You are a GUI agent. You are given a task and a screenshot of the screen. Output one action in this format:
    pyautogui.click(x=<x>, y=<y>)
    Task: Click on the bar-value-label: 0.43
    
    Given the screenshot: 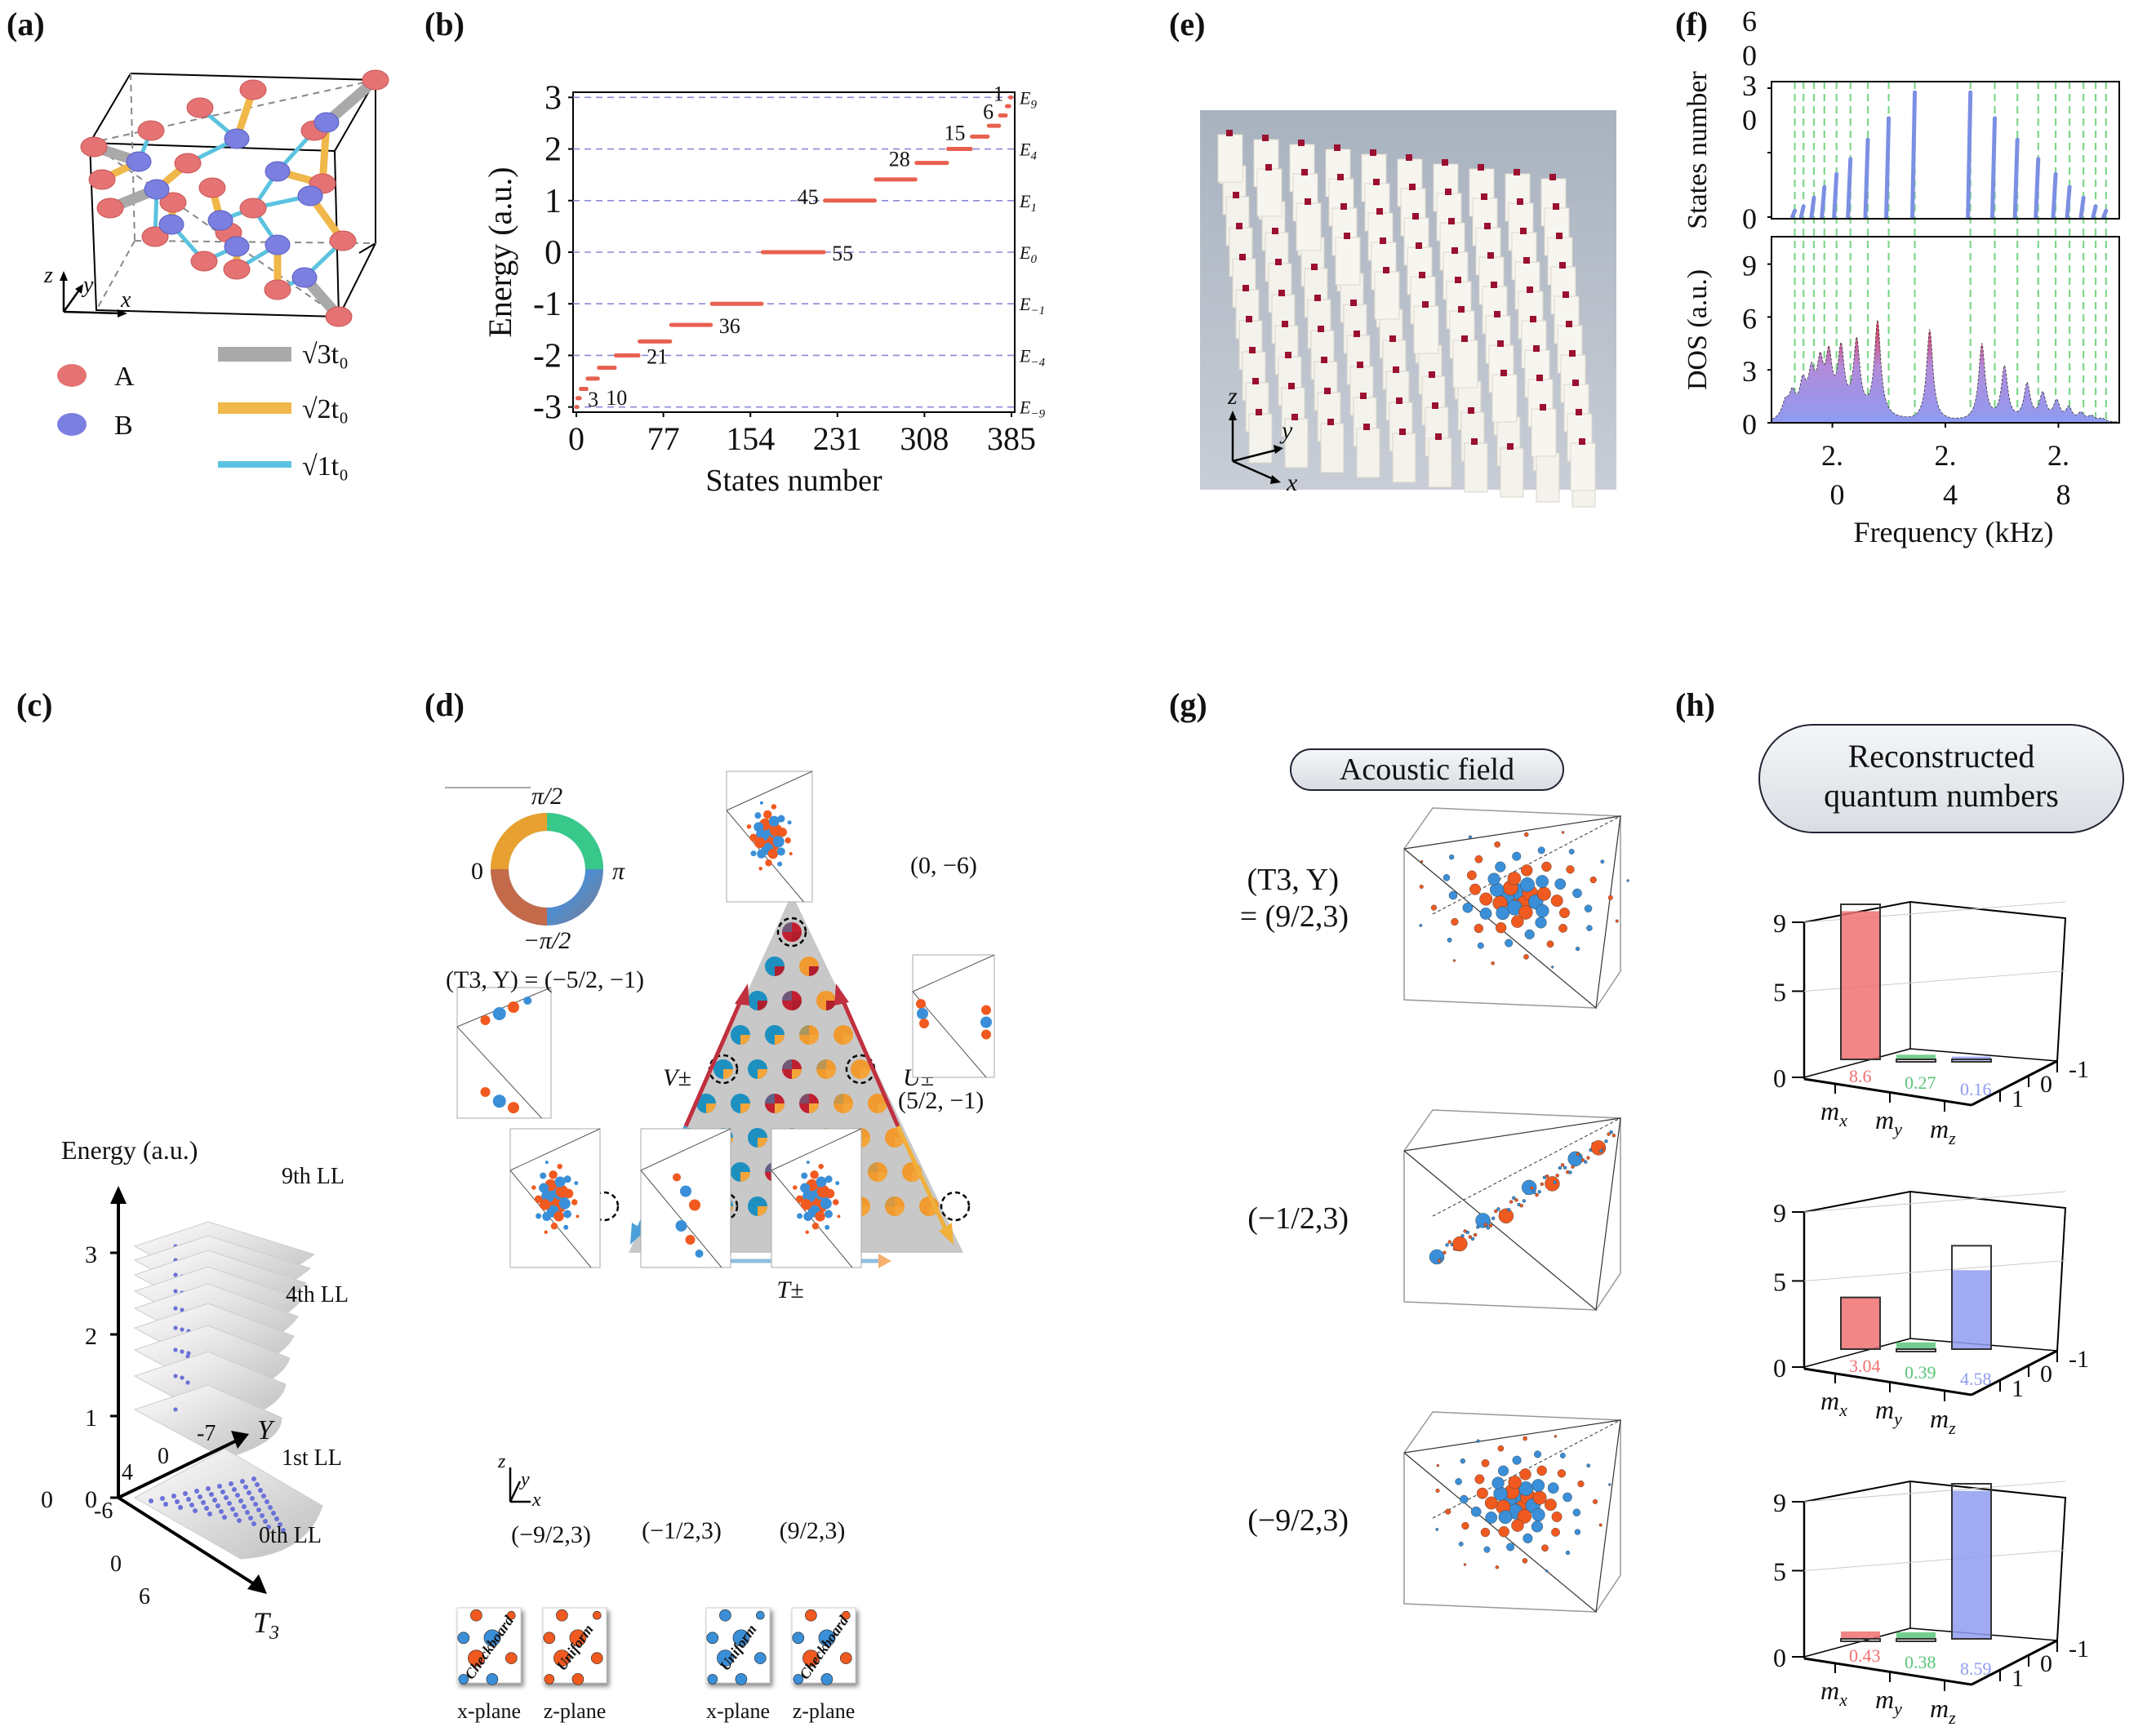 What is the action you would take?
    pyautogui.click(x=1865, y=1655)
    